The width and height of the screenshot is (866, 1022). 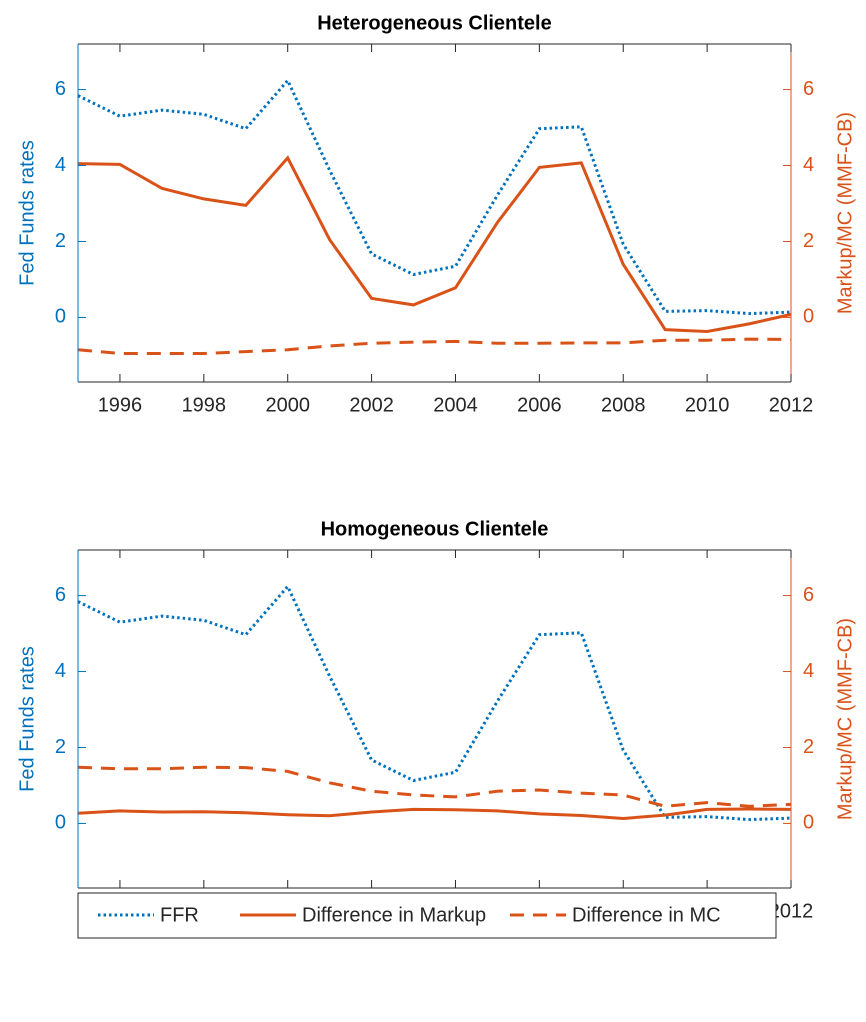 What do you see at coordinates (539, 405) in the screenshot?
I see `x-tick-label: 2006` at bounding box center [539, 405].